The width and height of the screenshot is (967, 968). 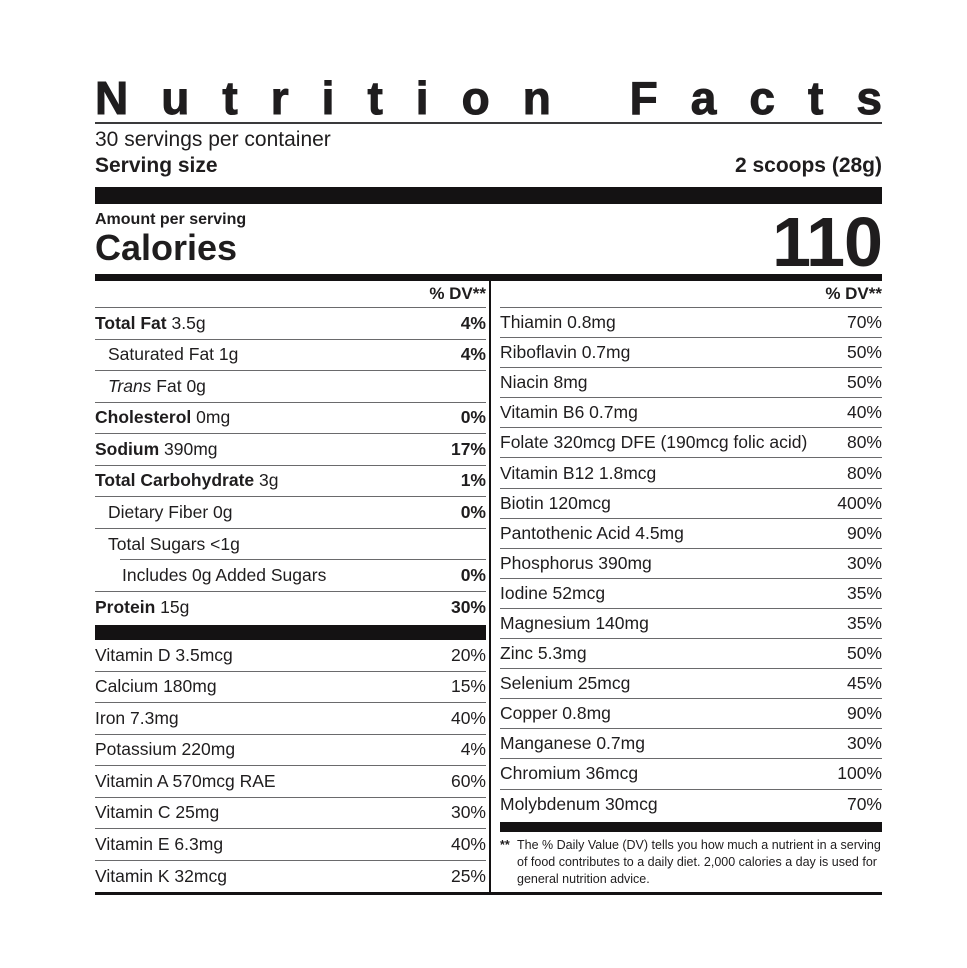 What do you see at coordinates (290, 845) in the screenshot?
I see `nutrient-row: Vitamin E 6.3mg 40%` at bounding box center [290, 845].